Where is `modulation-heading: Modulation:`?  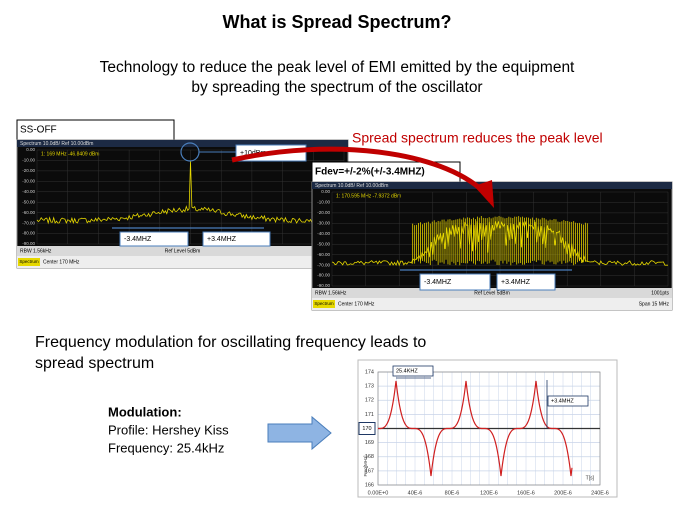
modulation-heading: Modulation: is located at coordinates (145, 411).